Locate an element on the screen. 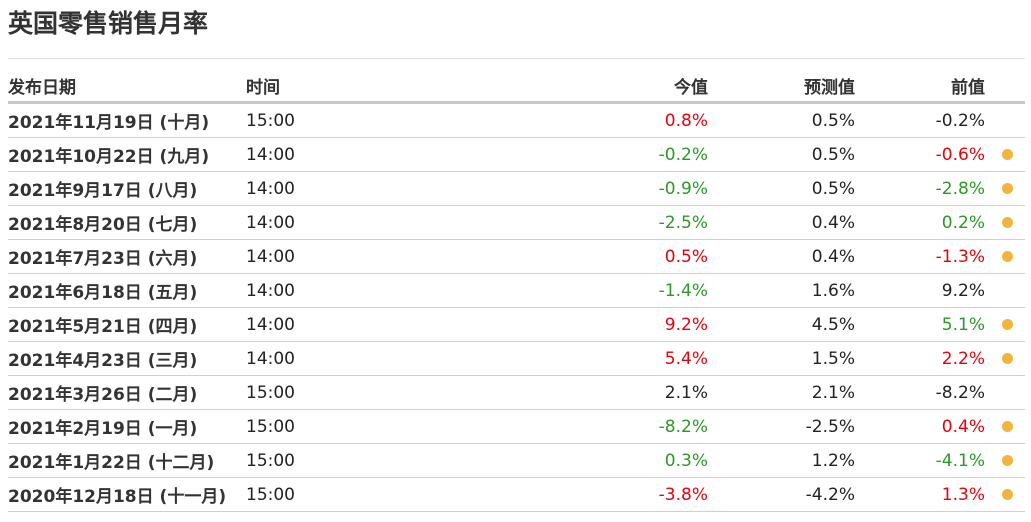 The image size is (1031, 522). table-row: 2021年9月17日 (八月) 14:00 -0.9% 0.5% -2.8% is located at coordinates (516, 188).